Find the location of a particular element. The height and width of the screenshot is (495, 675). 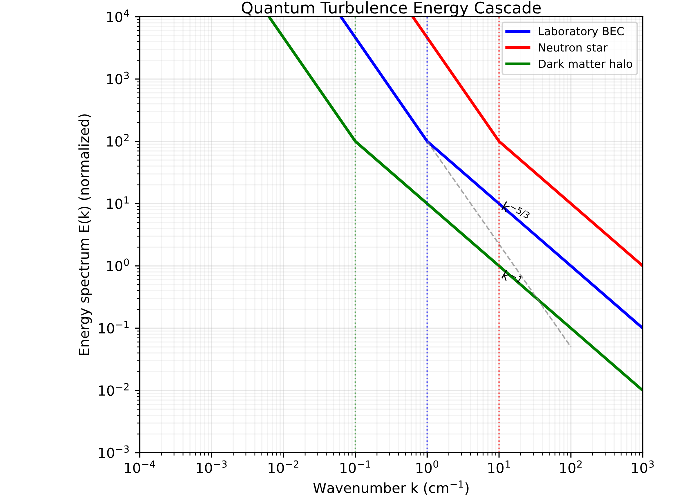

x-tick-label: 10$^{−3}$ is located at coordinates (212, 467).